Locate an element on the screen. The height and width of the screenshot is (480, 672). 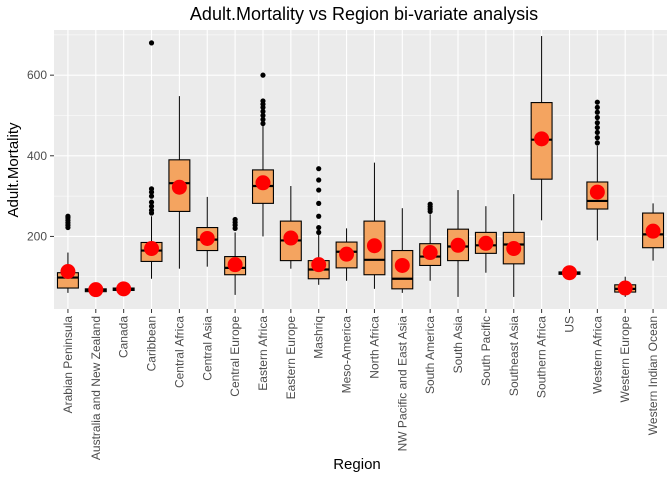
x-tick-label: Canada is located at coordinates (124, 337).